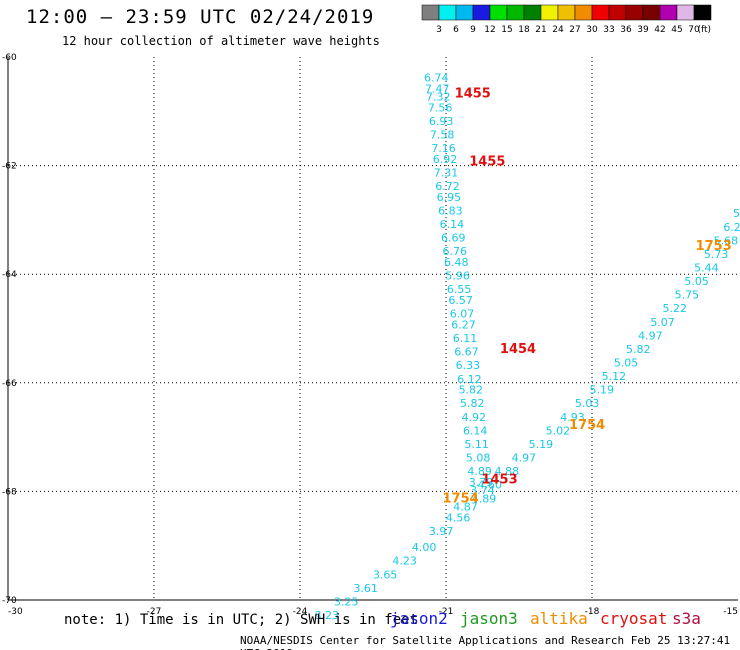 Image resolution: width=740 pixels, height=650 pixels. I want to click on color-bar-label: 30, so click(592, 30).